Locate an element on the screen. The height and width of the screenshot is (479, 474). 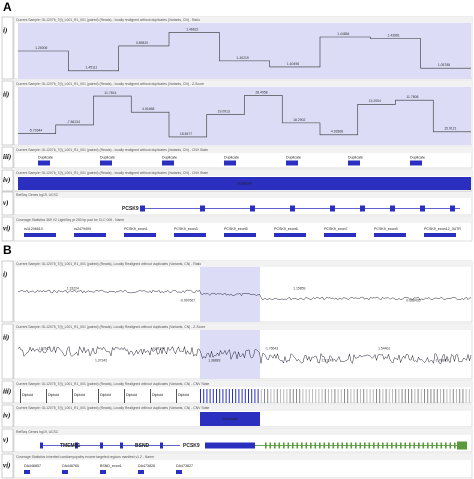
value-label: 18.2902 is located at coordinates (299, 120).